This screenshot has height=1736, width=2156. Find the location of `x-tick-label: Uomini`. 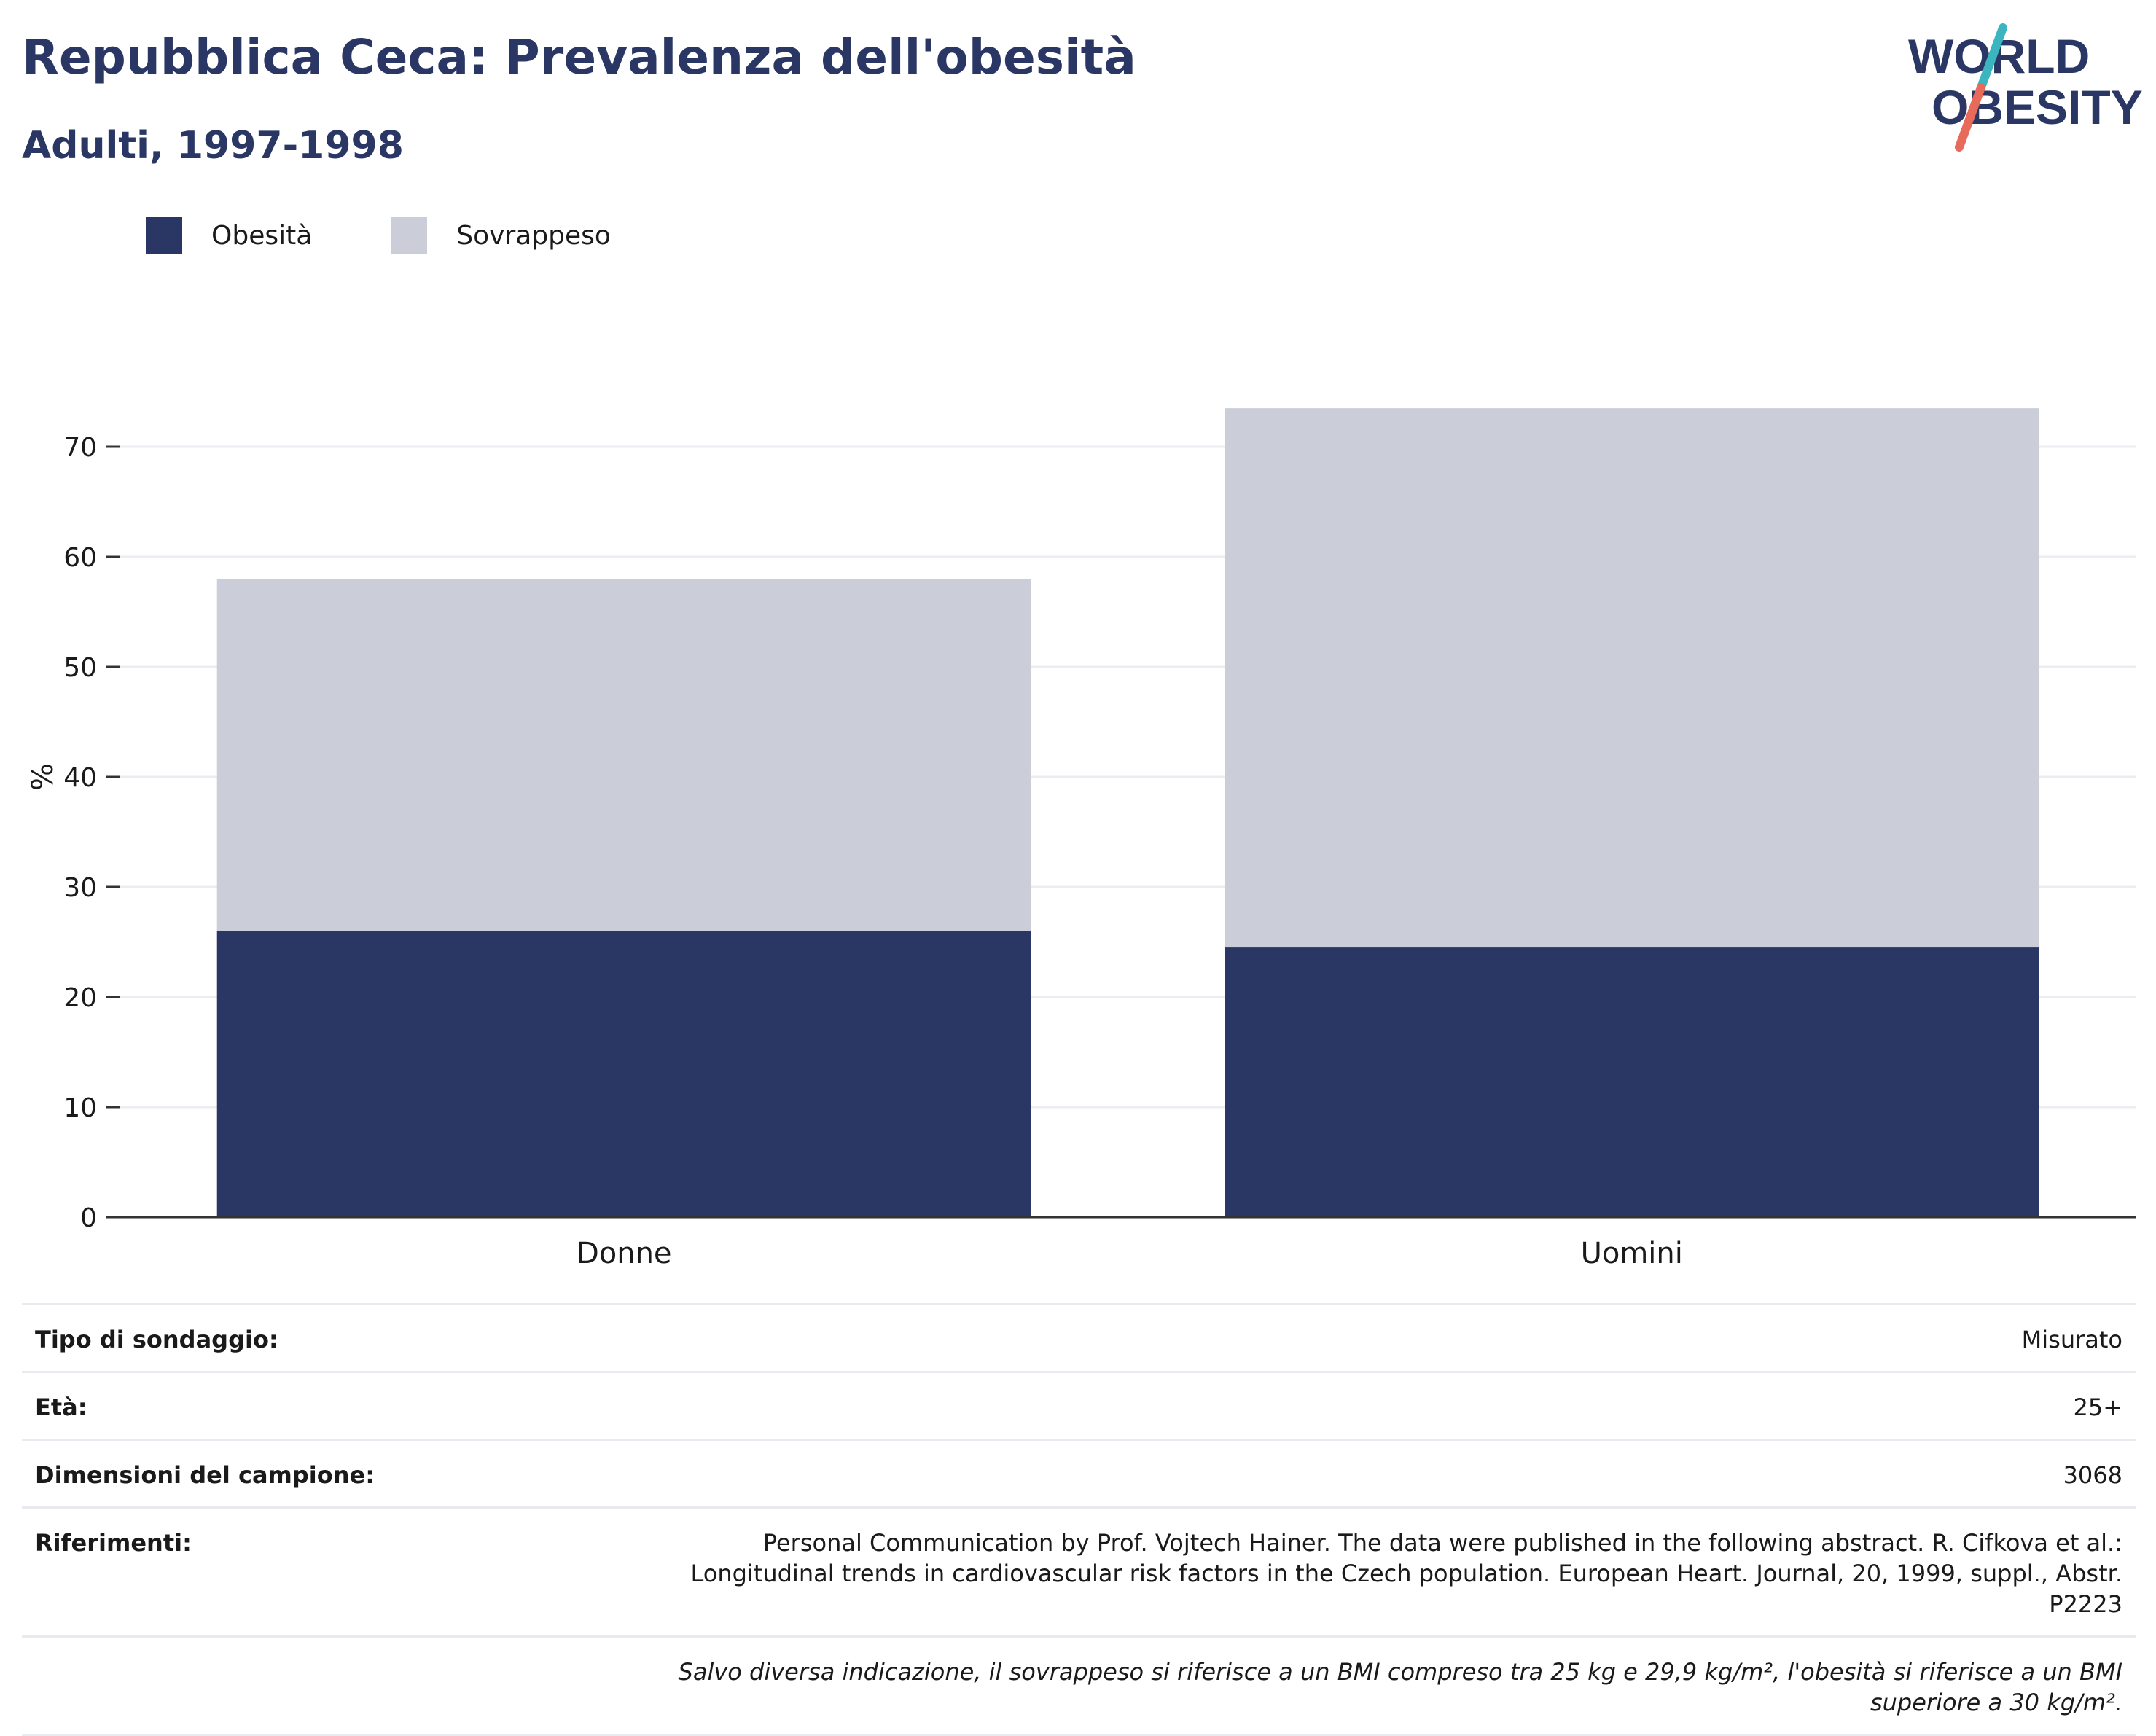

x-tick-label: Uomini is located at coordinates (1632, 1252).